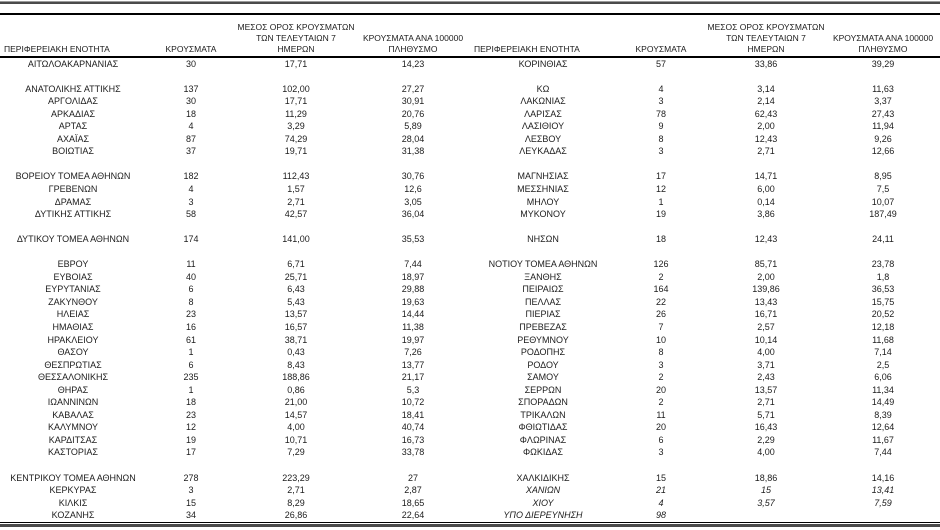 The height and width of the screenshot is (530, 940). What do you see at coordinates (543, 176) in the screenshot?
I see `region-cell: ΜΑΓΝΗΣΙΑΣ` at bounding box center [543, 176].